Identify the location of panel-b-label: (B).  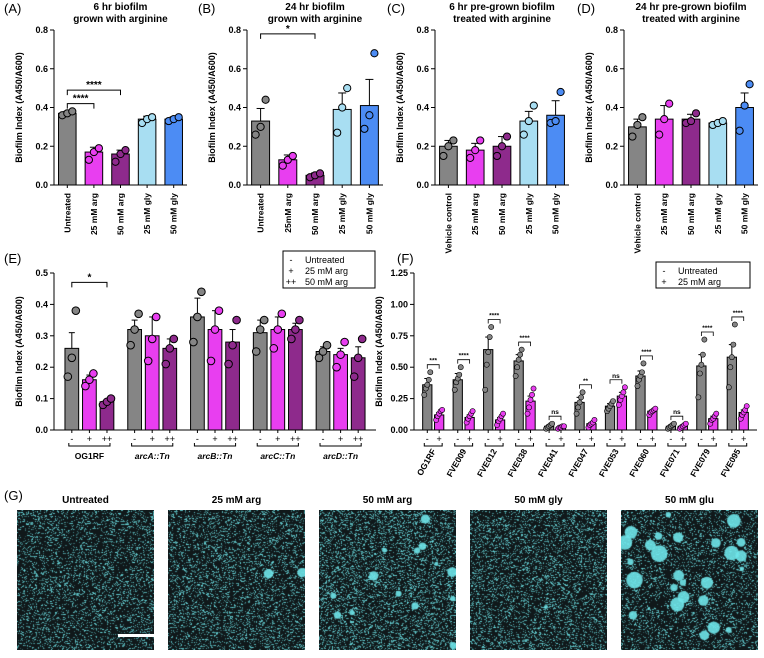
(206, 8).